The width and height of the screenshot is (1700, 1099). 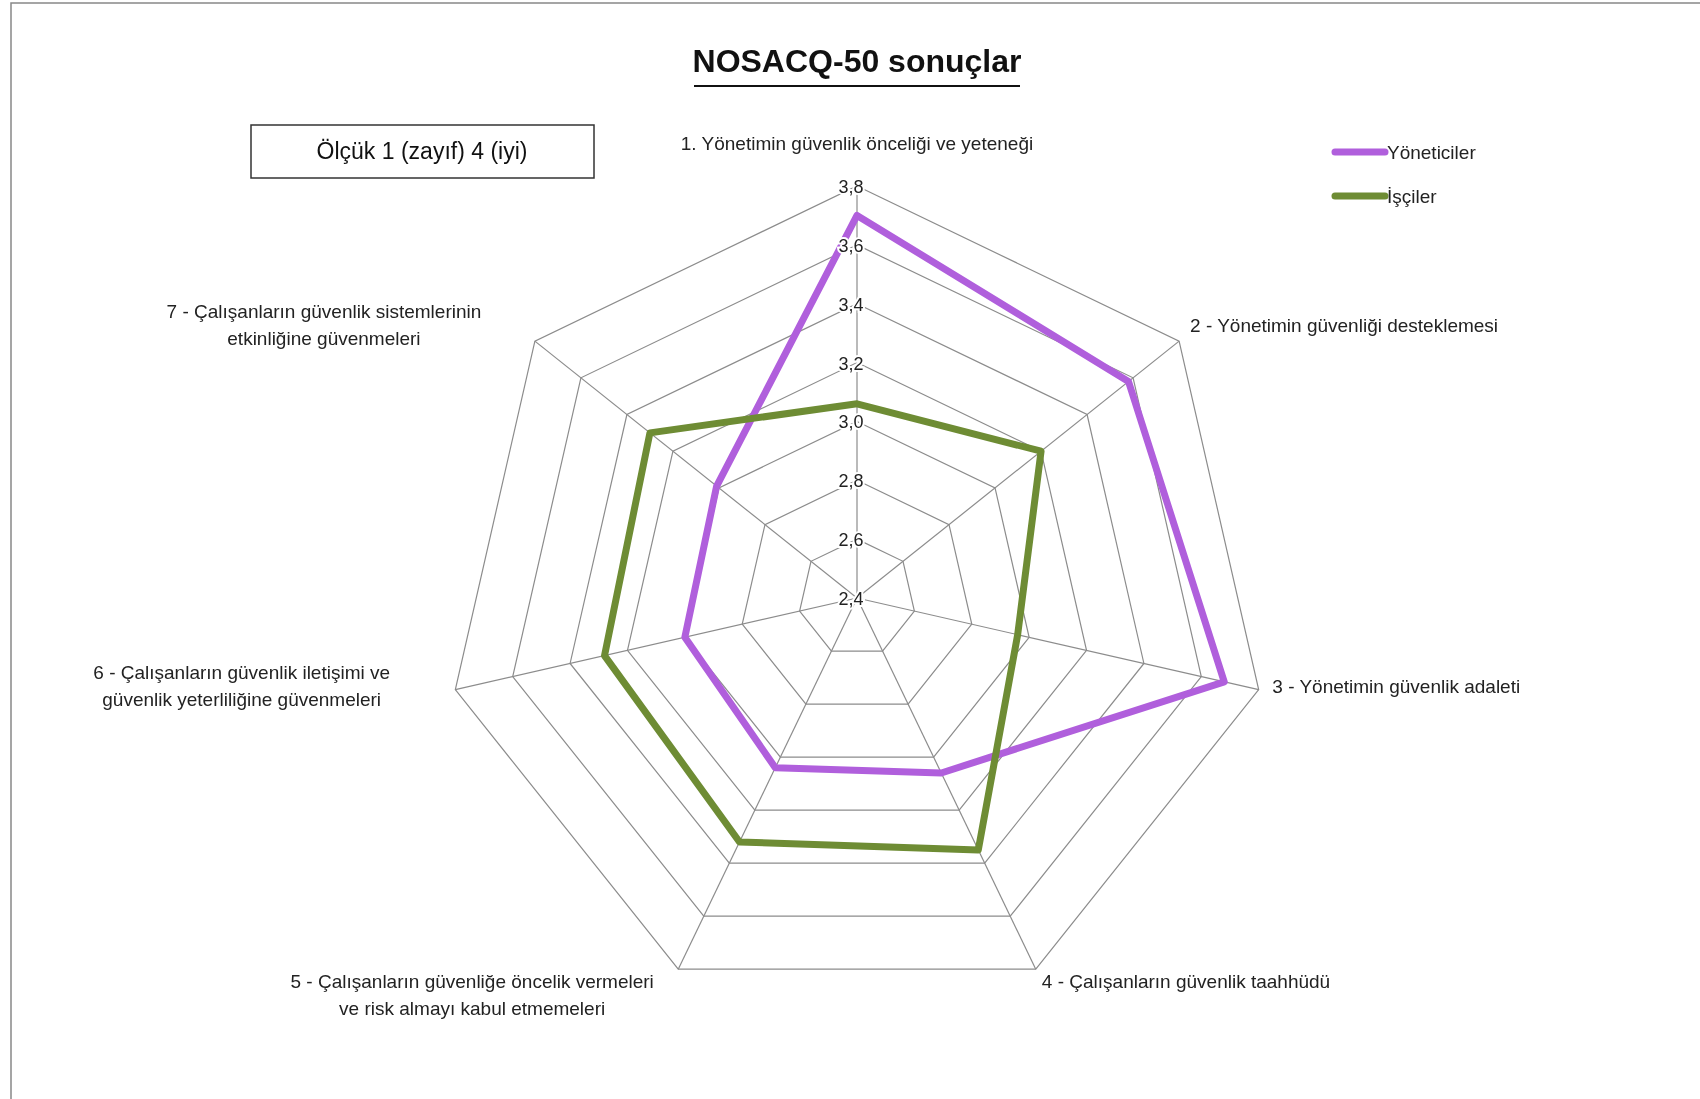 I want to click on y-tick-label: 3,8, so click(x=851, y=187).